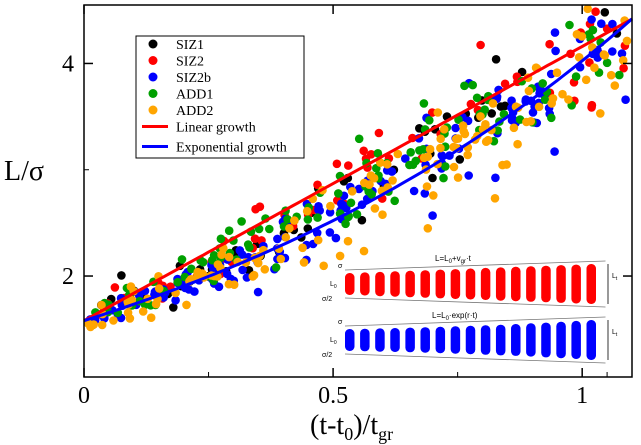  What do you see at coordinates (365, 425) in the screenshot?
I see `x-axis-label-tail: )/t` at bounding box center [365, 425].